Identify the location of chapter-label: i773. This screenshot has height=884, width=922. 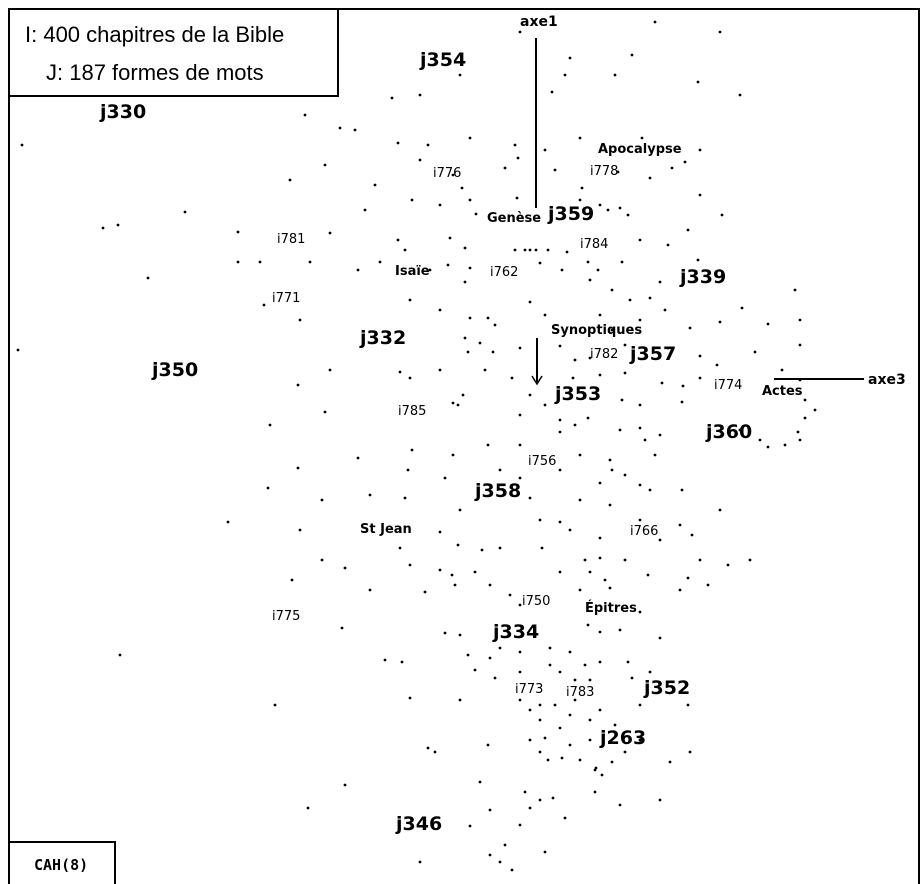
(529, 689).